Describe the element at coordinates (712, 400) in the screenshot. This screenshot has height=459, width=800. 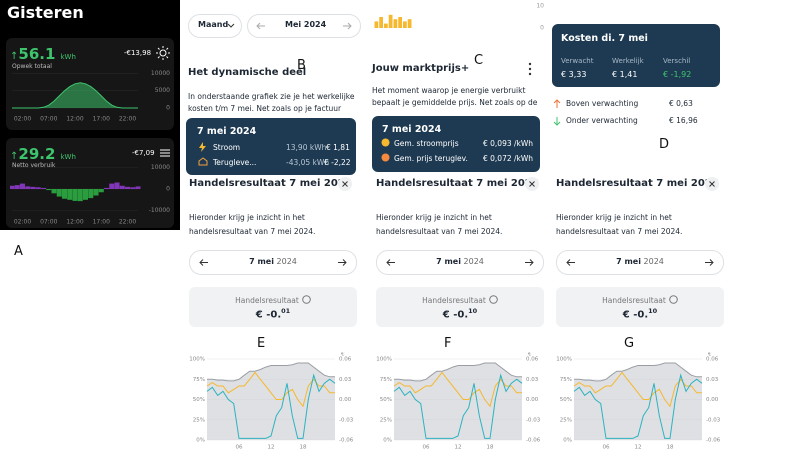
I see `y2-tick-label: 0.00` at that location.